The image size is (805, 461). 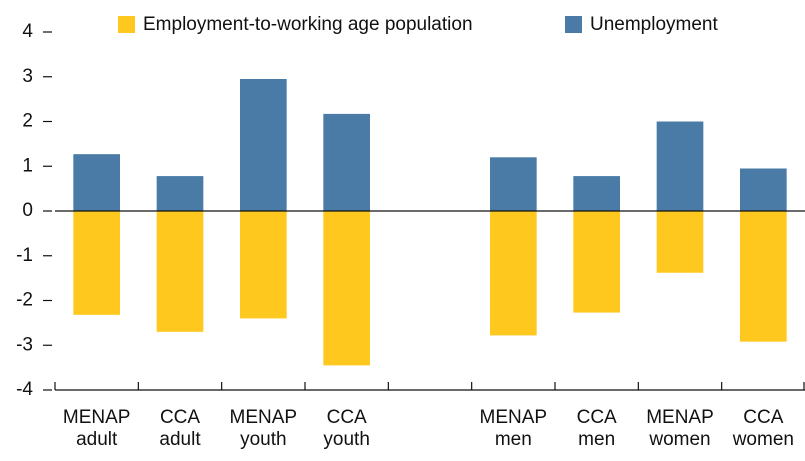 What do you see at coordinates (308, 24) in the screenshot?
I see `legend-label: Employment-to-working age population` at bounding box center [308, 24].